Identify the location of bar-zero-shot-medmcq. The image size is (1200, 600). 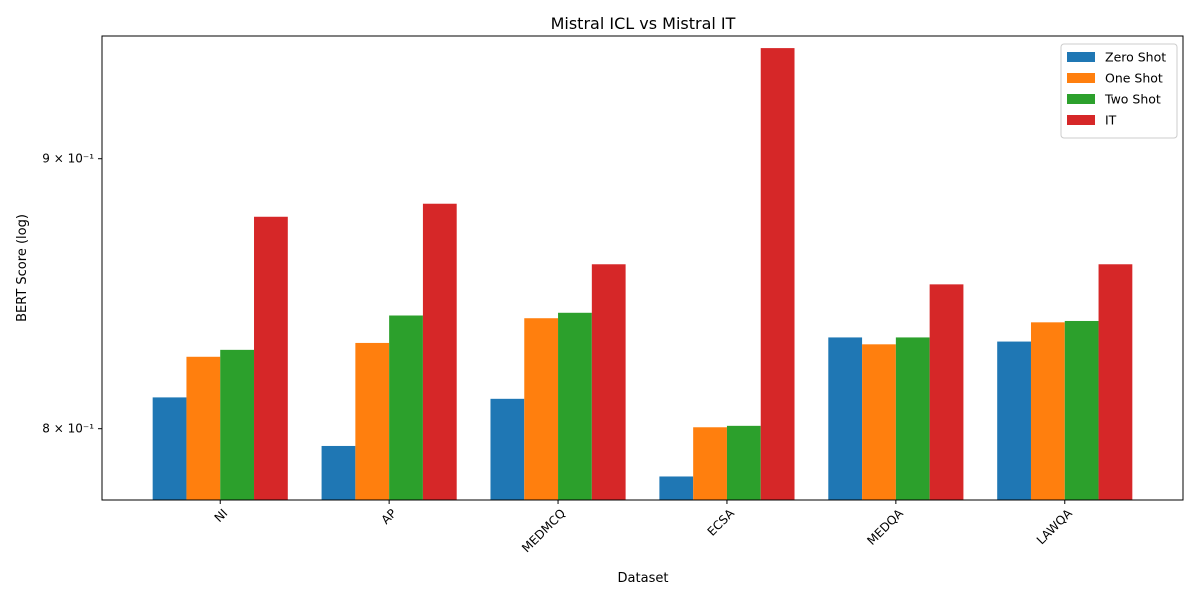
(507, 449).